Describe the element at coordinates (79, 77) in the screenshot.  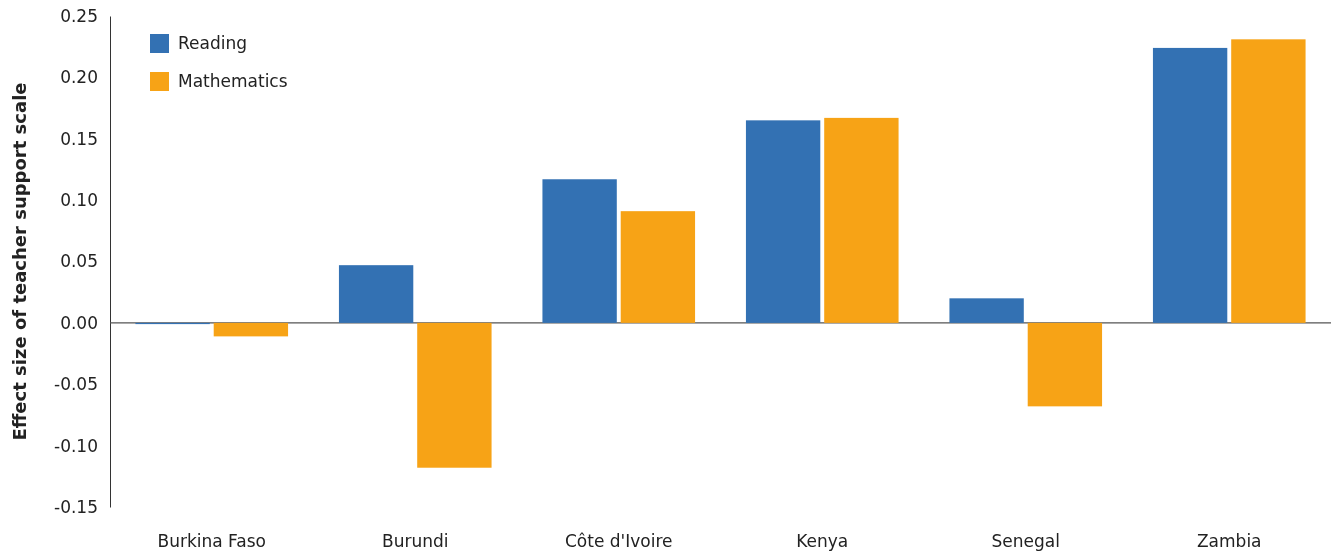
I see `y-tick-label: 0.20` at that location.